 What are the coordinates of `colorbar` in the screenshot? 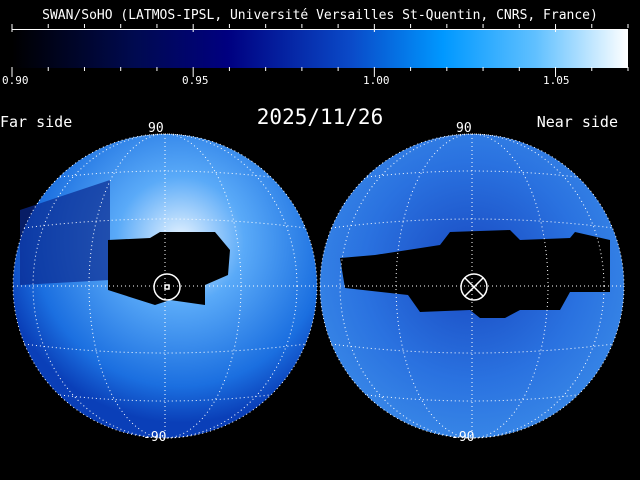 It's located at (320, 48).